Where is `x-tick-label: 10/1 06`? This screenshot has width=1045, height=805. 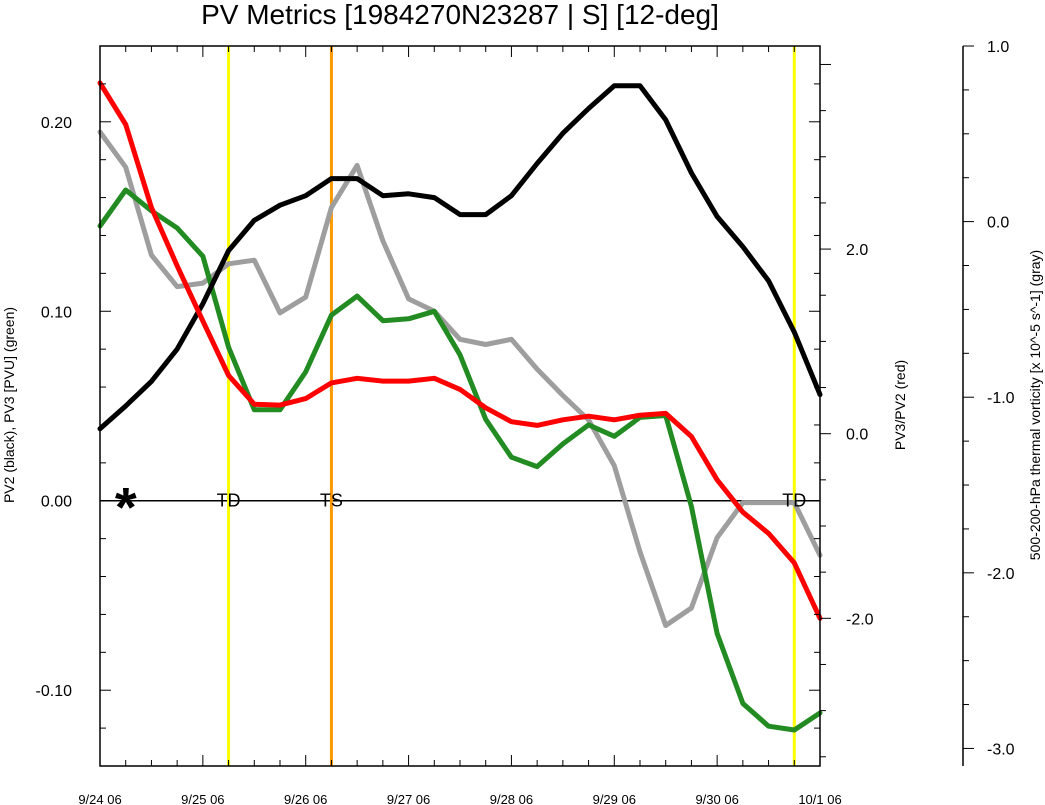
x-tick-label: 10/1 06 is located at coordinates (819, 798).